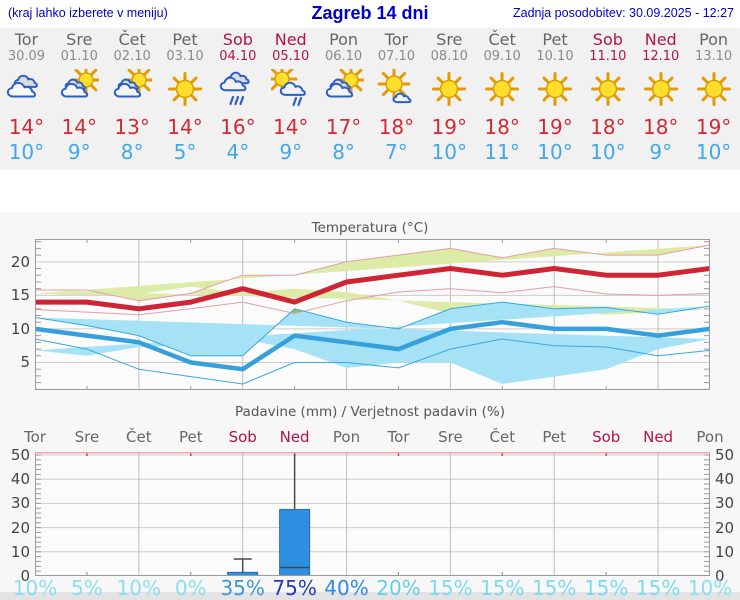 This screenshot has height=600, width=740. Describe the element at coordinates (449, 39) in the screenshot. I see `day-name-label: Sre` at that location.